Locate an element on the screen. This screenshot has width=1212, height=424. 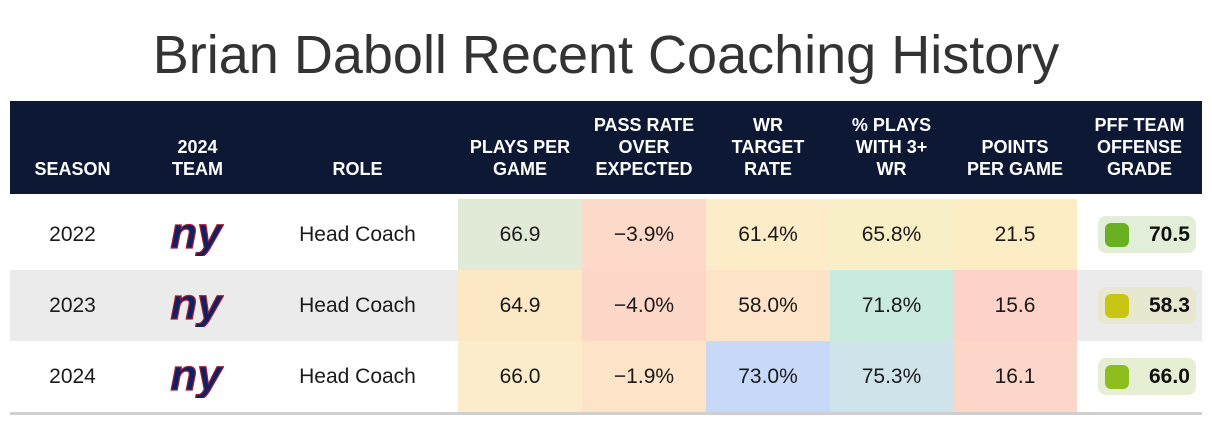
points-per-game-cell: 16.1 is located at coordinates (1015, 376).